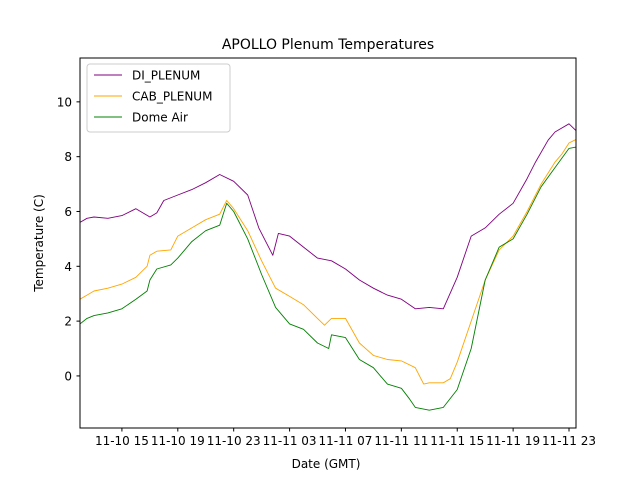 The width and height of the screenshot is (640, 480). I want to click on y-tick-label-5: 10, so click(64, 102).